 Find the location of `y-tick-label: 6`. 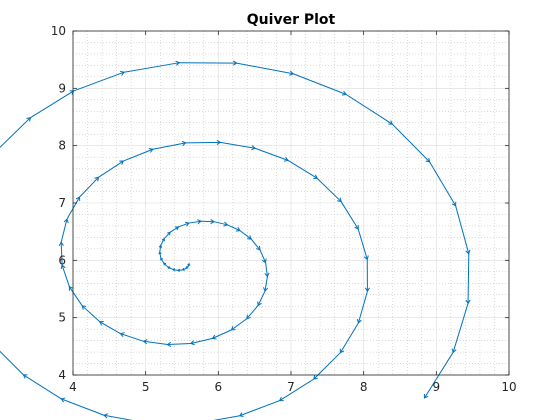

y-tick-label: 6 is located at coordinates (62, 260).